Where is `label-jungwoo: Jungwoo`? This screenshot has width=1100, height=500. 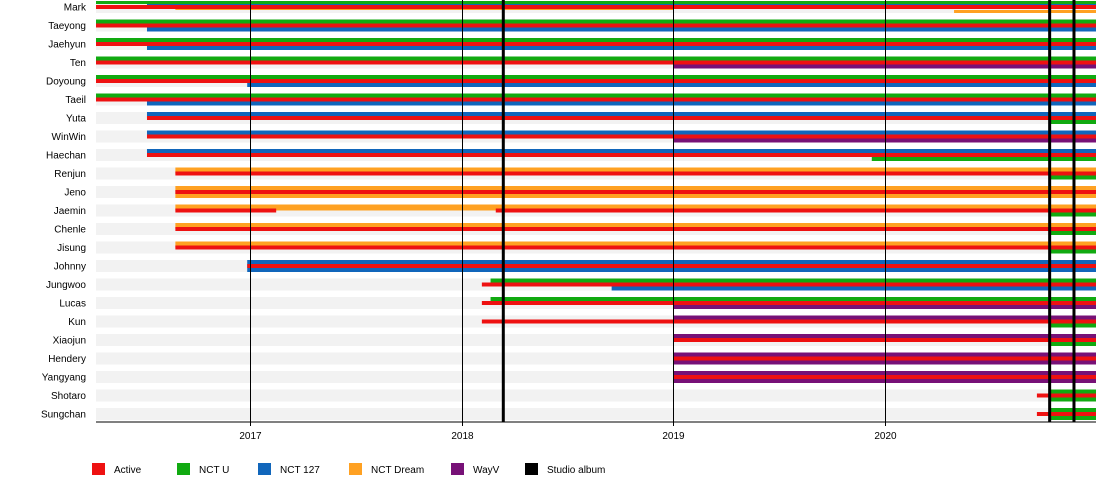
label-jungwoo: Jungwoo is located at coordinates (66, 285).